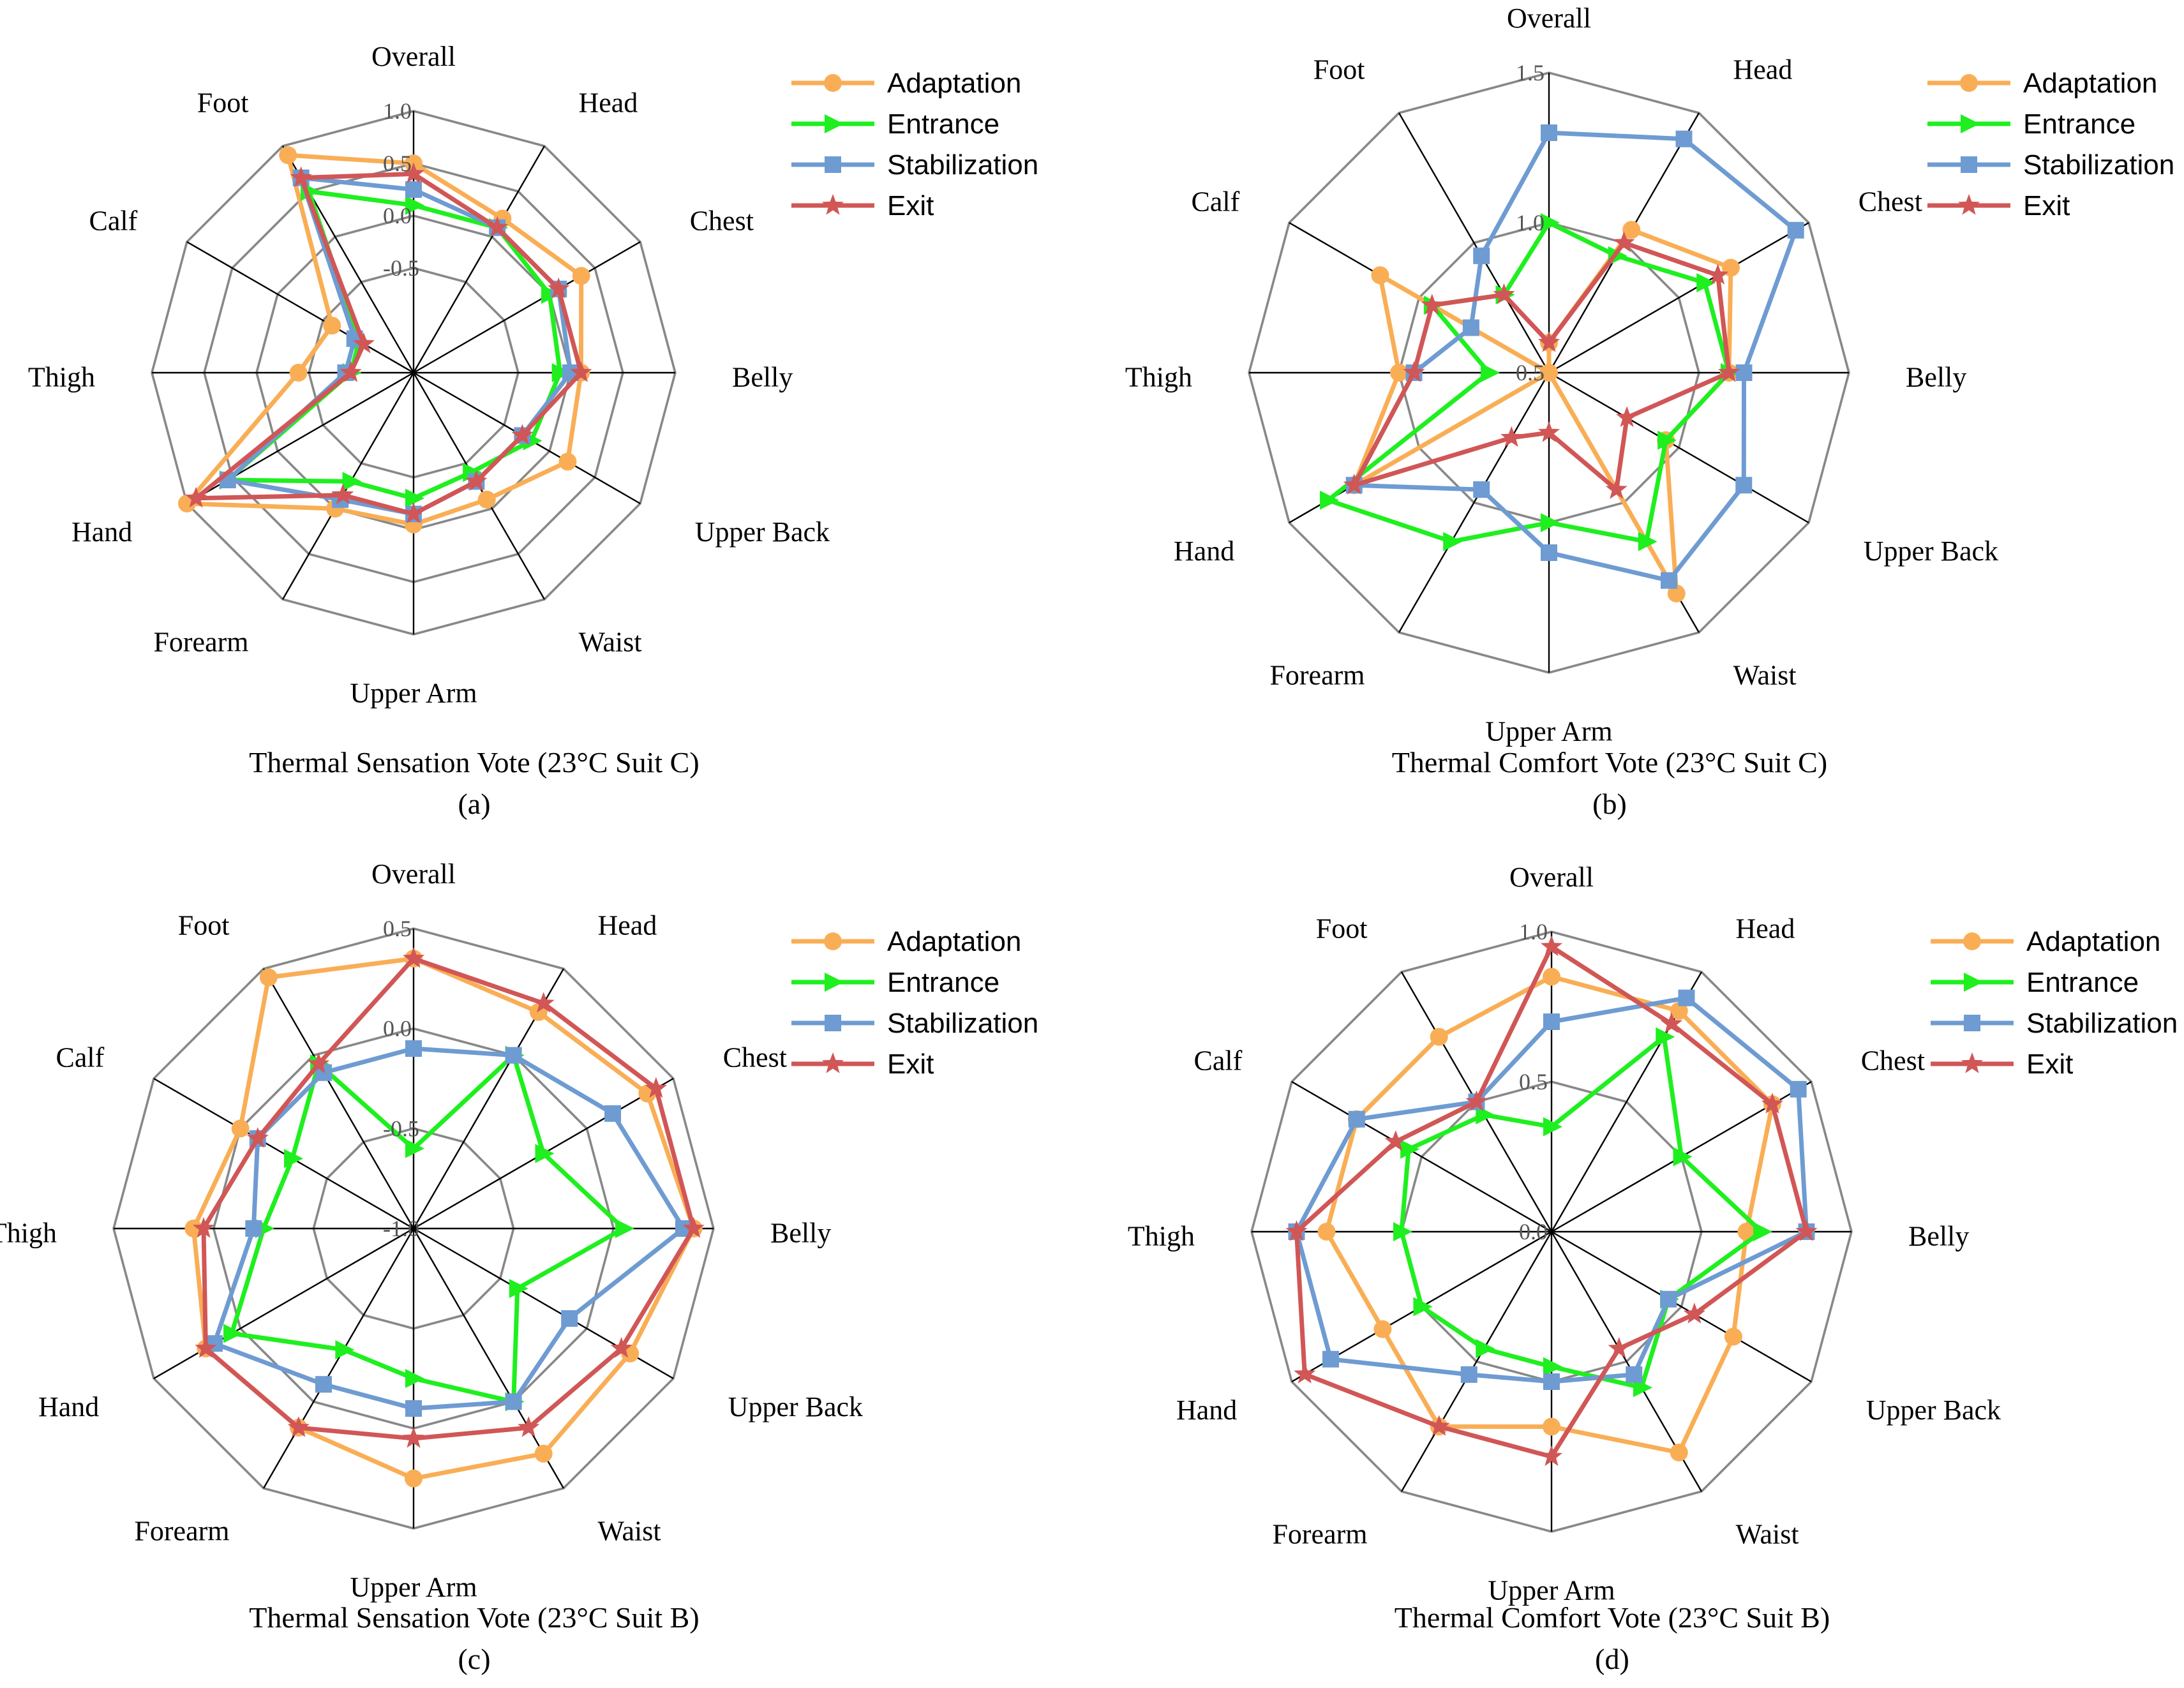 The image size is (2184, 1688). Describe the element at coordinates (1609, 762) in the screenshot. I see `chart-title: Thermal Comfort Vote (23°C Suit C)` at that location.